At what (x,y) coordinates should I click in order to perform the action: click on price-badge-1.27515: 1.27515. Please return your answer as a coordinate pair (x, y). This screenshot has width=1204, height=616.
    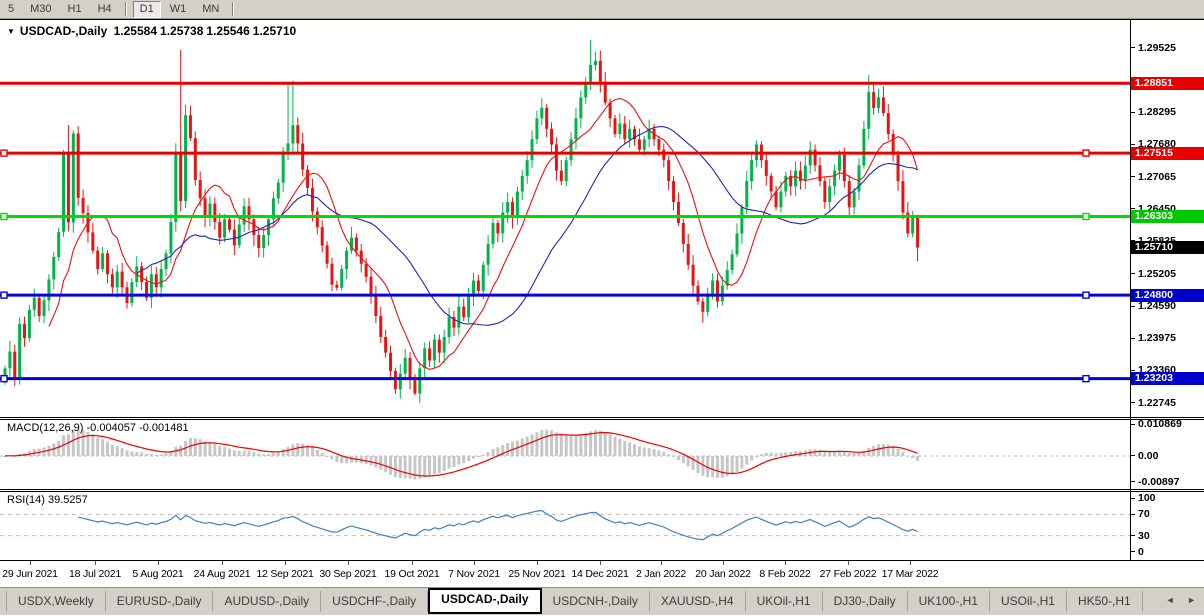
    Looking at the image, I should click on (1167, 153).